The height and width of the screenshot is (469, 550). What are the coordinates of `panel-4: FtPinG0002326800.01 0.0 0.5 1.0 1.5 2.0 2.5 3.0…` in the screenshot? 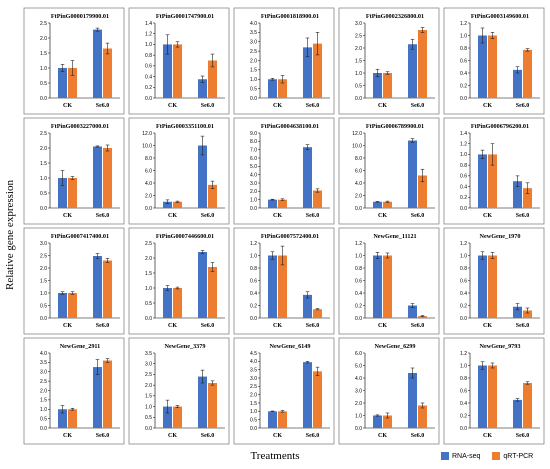 It's located at (389, 61).